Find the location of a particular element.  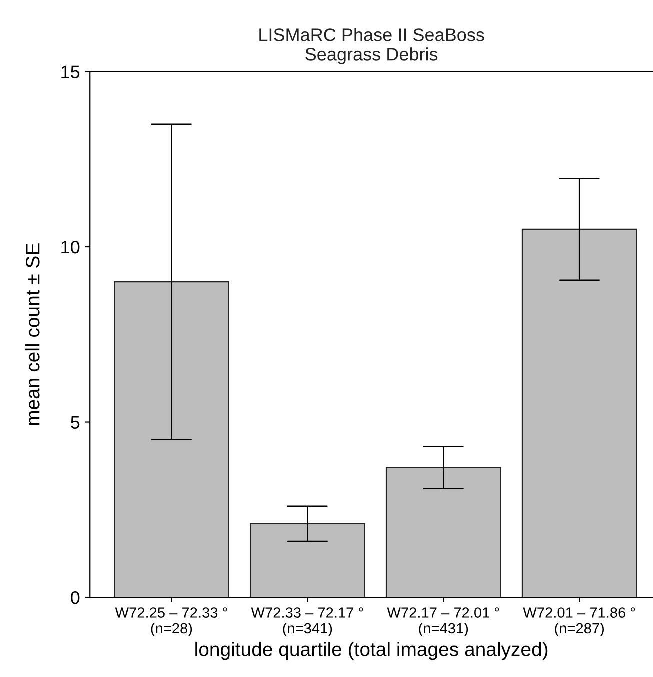

x-tick-label: W72.25 – 72.33 ° (n=28) is located at coordinates (171, 622).